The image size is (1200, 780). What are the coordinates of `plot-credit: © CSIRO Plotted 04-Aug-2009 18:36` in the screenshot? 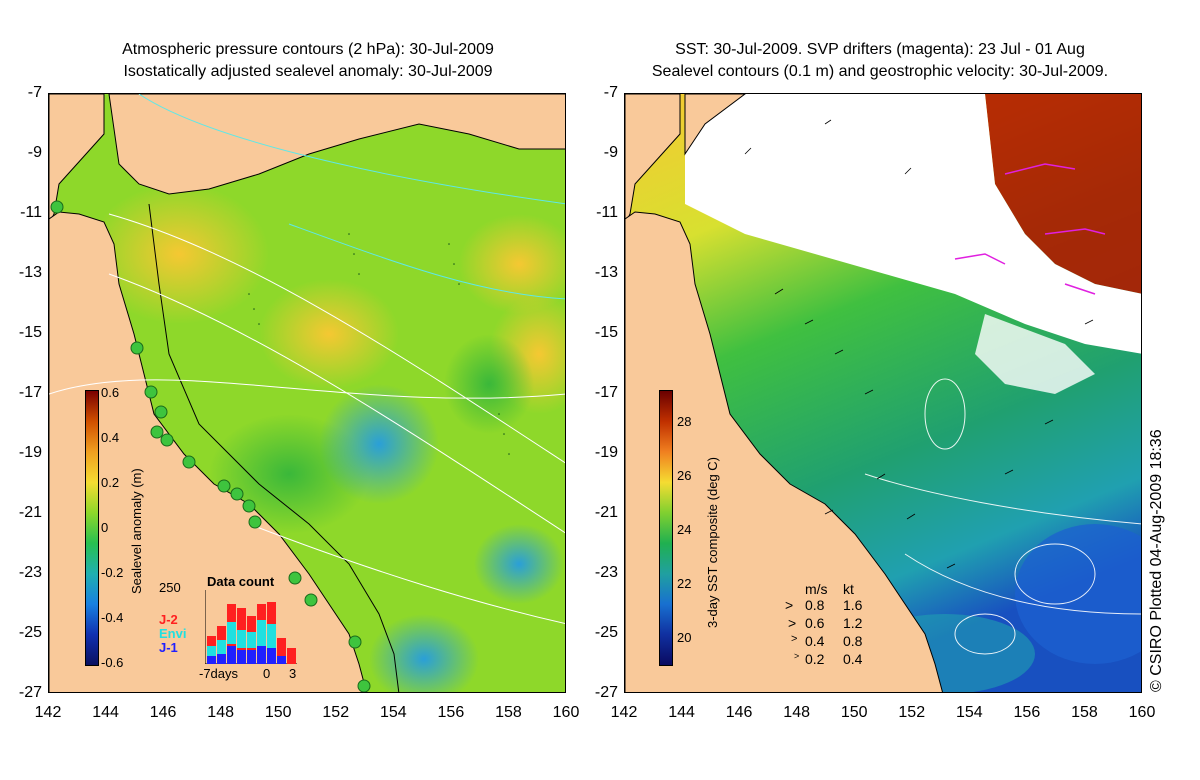 It's located at (1156, 560).